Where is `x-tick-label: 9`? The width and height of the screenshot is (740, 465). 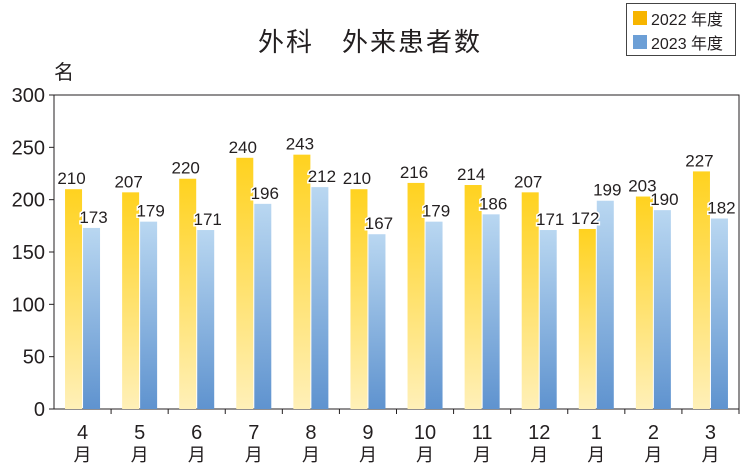
x-tick-label: 9 is located at coordinates (367, 433).